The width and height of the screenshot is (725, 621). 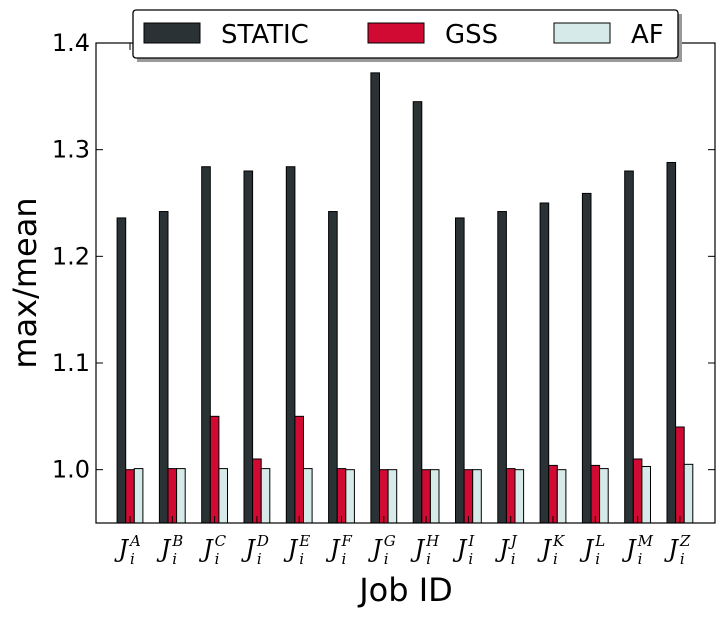 I want to click on bar-static-f, so click(x=333, y=367).